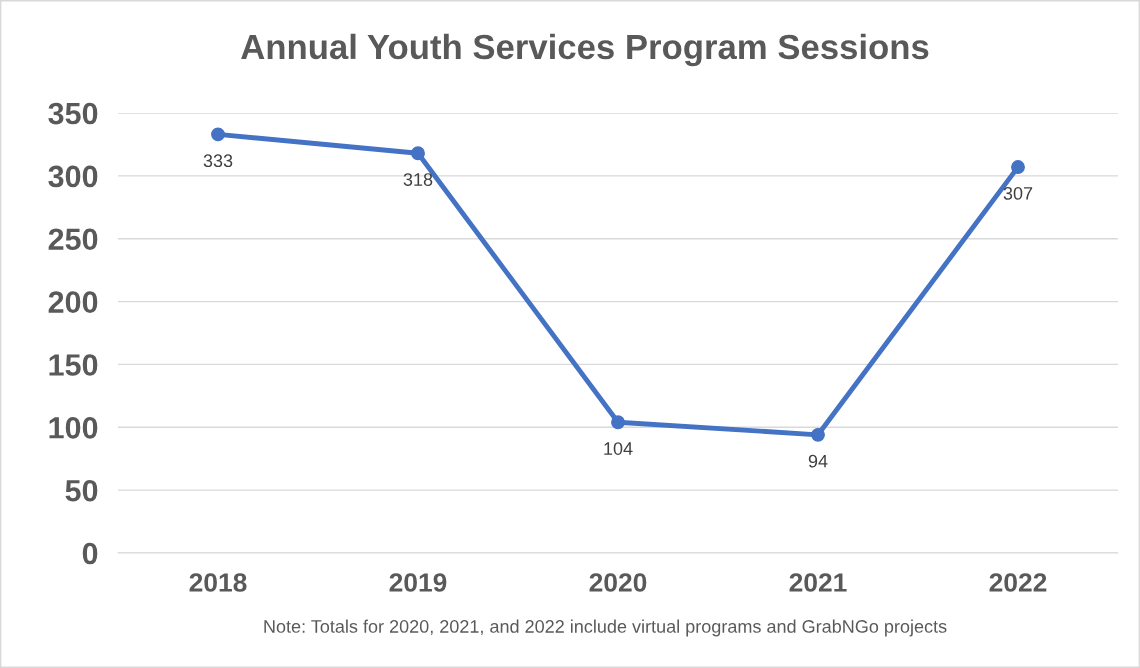 This screenshot has height=668, width=1140. Describe the element at coordinates (73, 365) in the screenshot. I see `y-tick-label: 150` at that location.